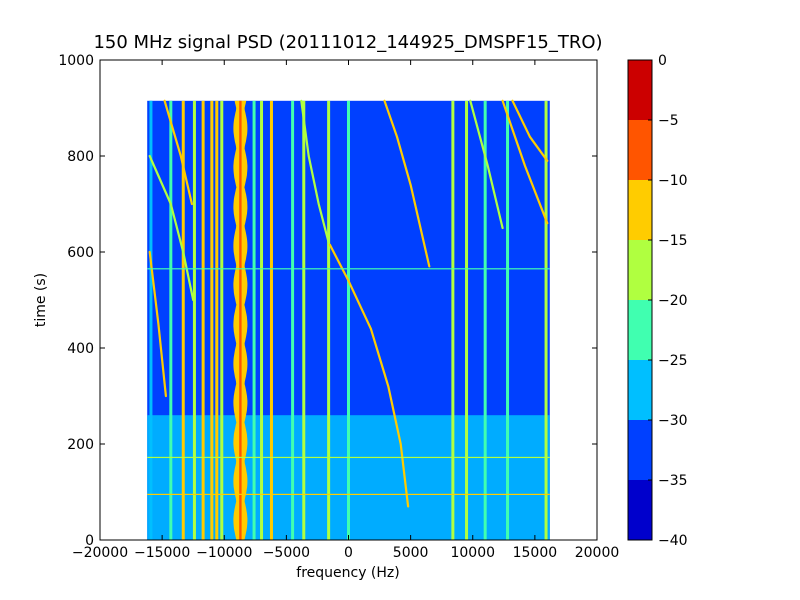 The image size is (800, 600). What do you see at coordinates (162, 553) in the screenshot?
I see `x-tick-label: −15000` at bounding box center [162, 553].